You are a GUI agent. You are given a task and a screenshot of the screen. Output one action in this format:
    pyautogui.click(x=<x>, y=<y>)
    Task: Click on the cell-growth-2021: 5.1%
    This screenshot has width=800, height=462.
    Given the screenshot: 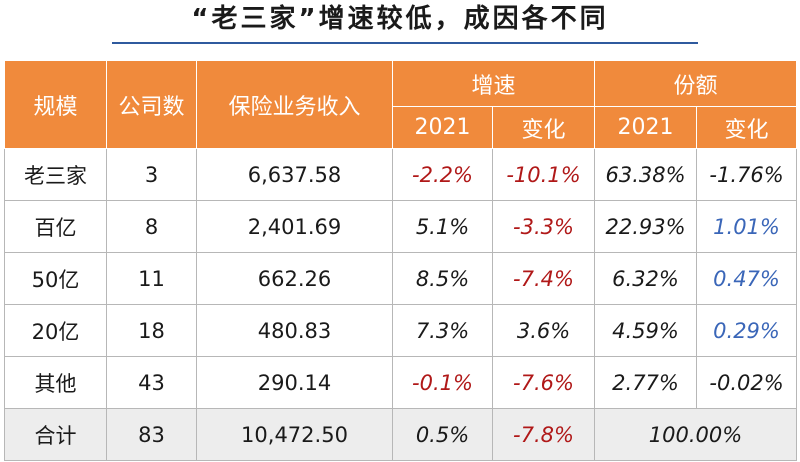 What is the action you would take?
    pyautogui.click(x=442, y=226)
    